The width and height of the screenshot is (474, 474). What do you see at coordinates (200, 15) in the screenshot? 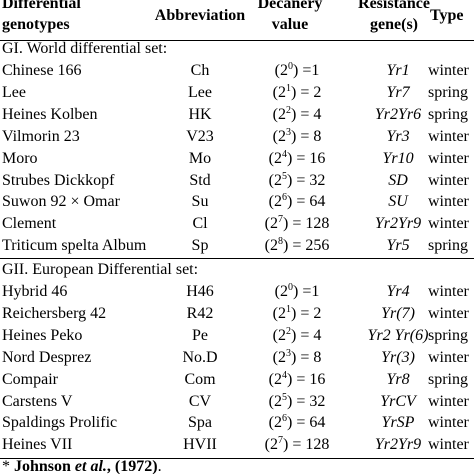
I see `header-cell: Abbreviation` at bounding box center [200, 15].